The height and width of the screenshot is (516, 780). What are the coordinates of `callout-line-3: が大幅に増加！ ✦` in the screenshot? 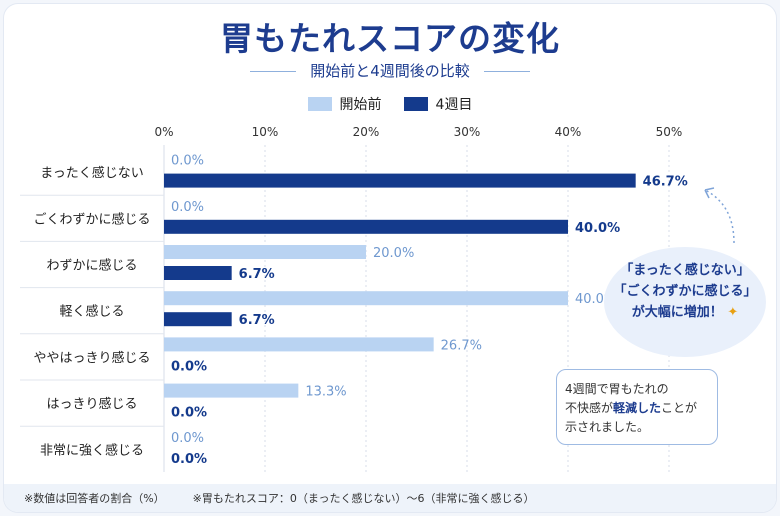 It's located at (685, 312).